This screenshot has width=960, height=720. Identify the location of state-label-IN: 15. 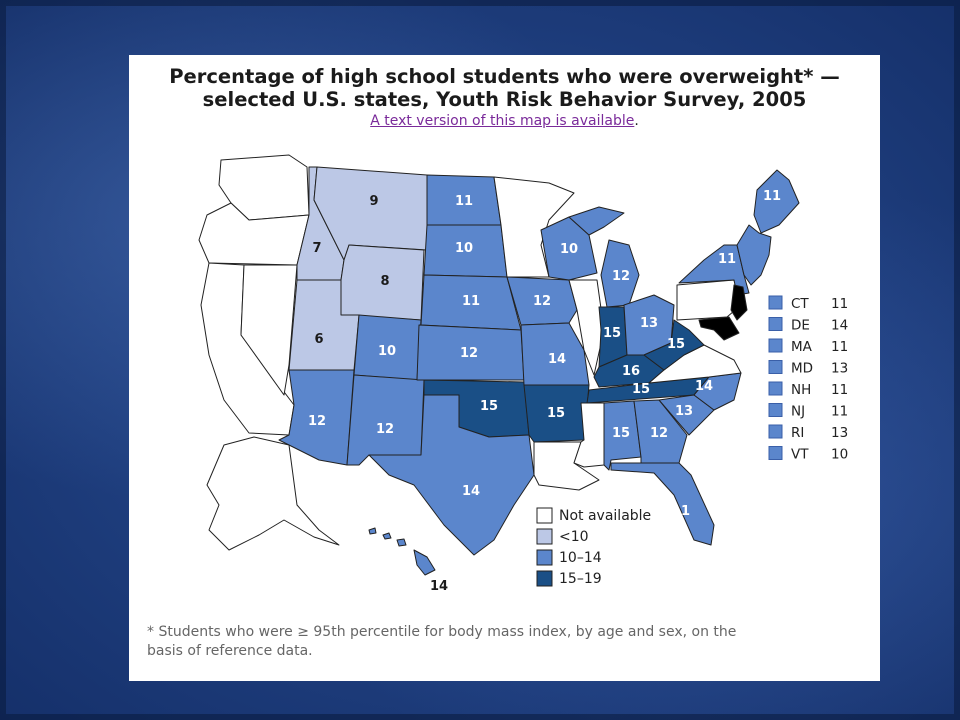
(612, 333).